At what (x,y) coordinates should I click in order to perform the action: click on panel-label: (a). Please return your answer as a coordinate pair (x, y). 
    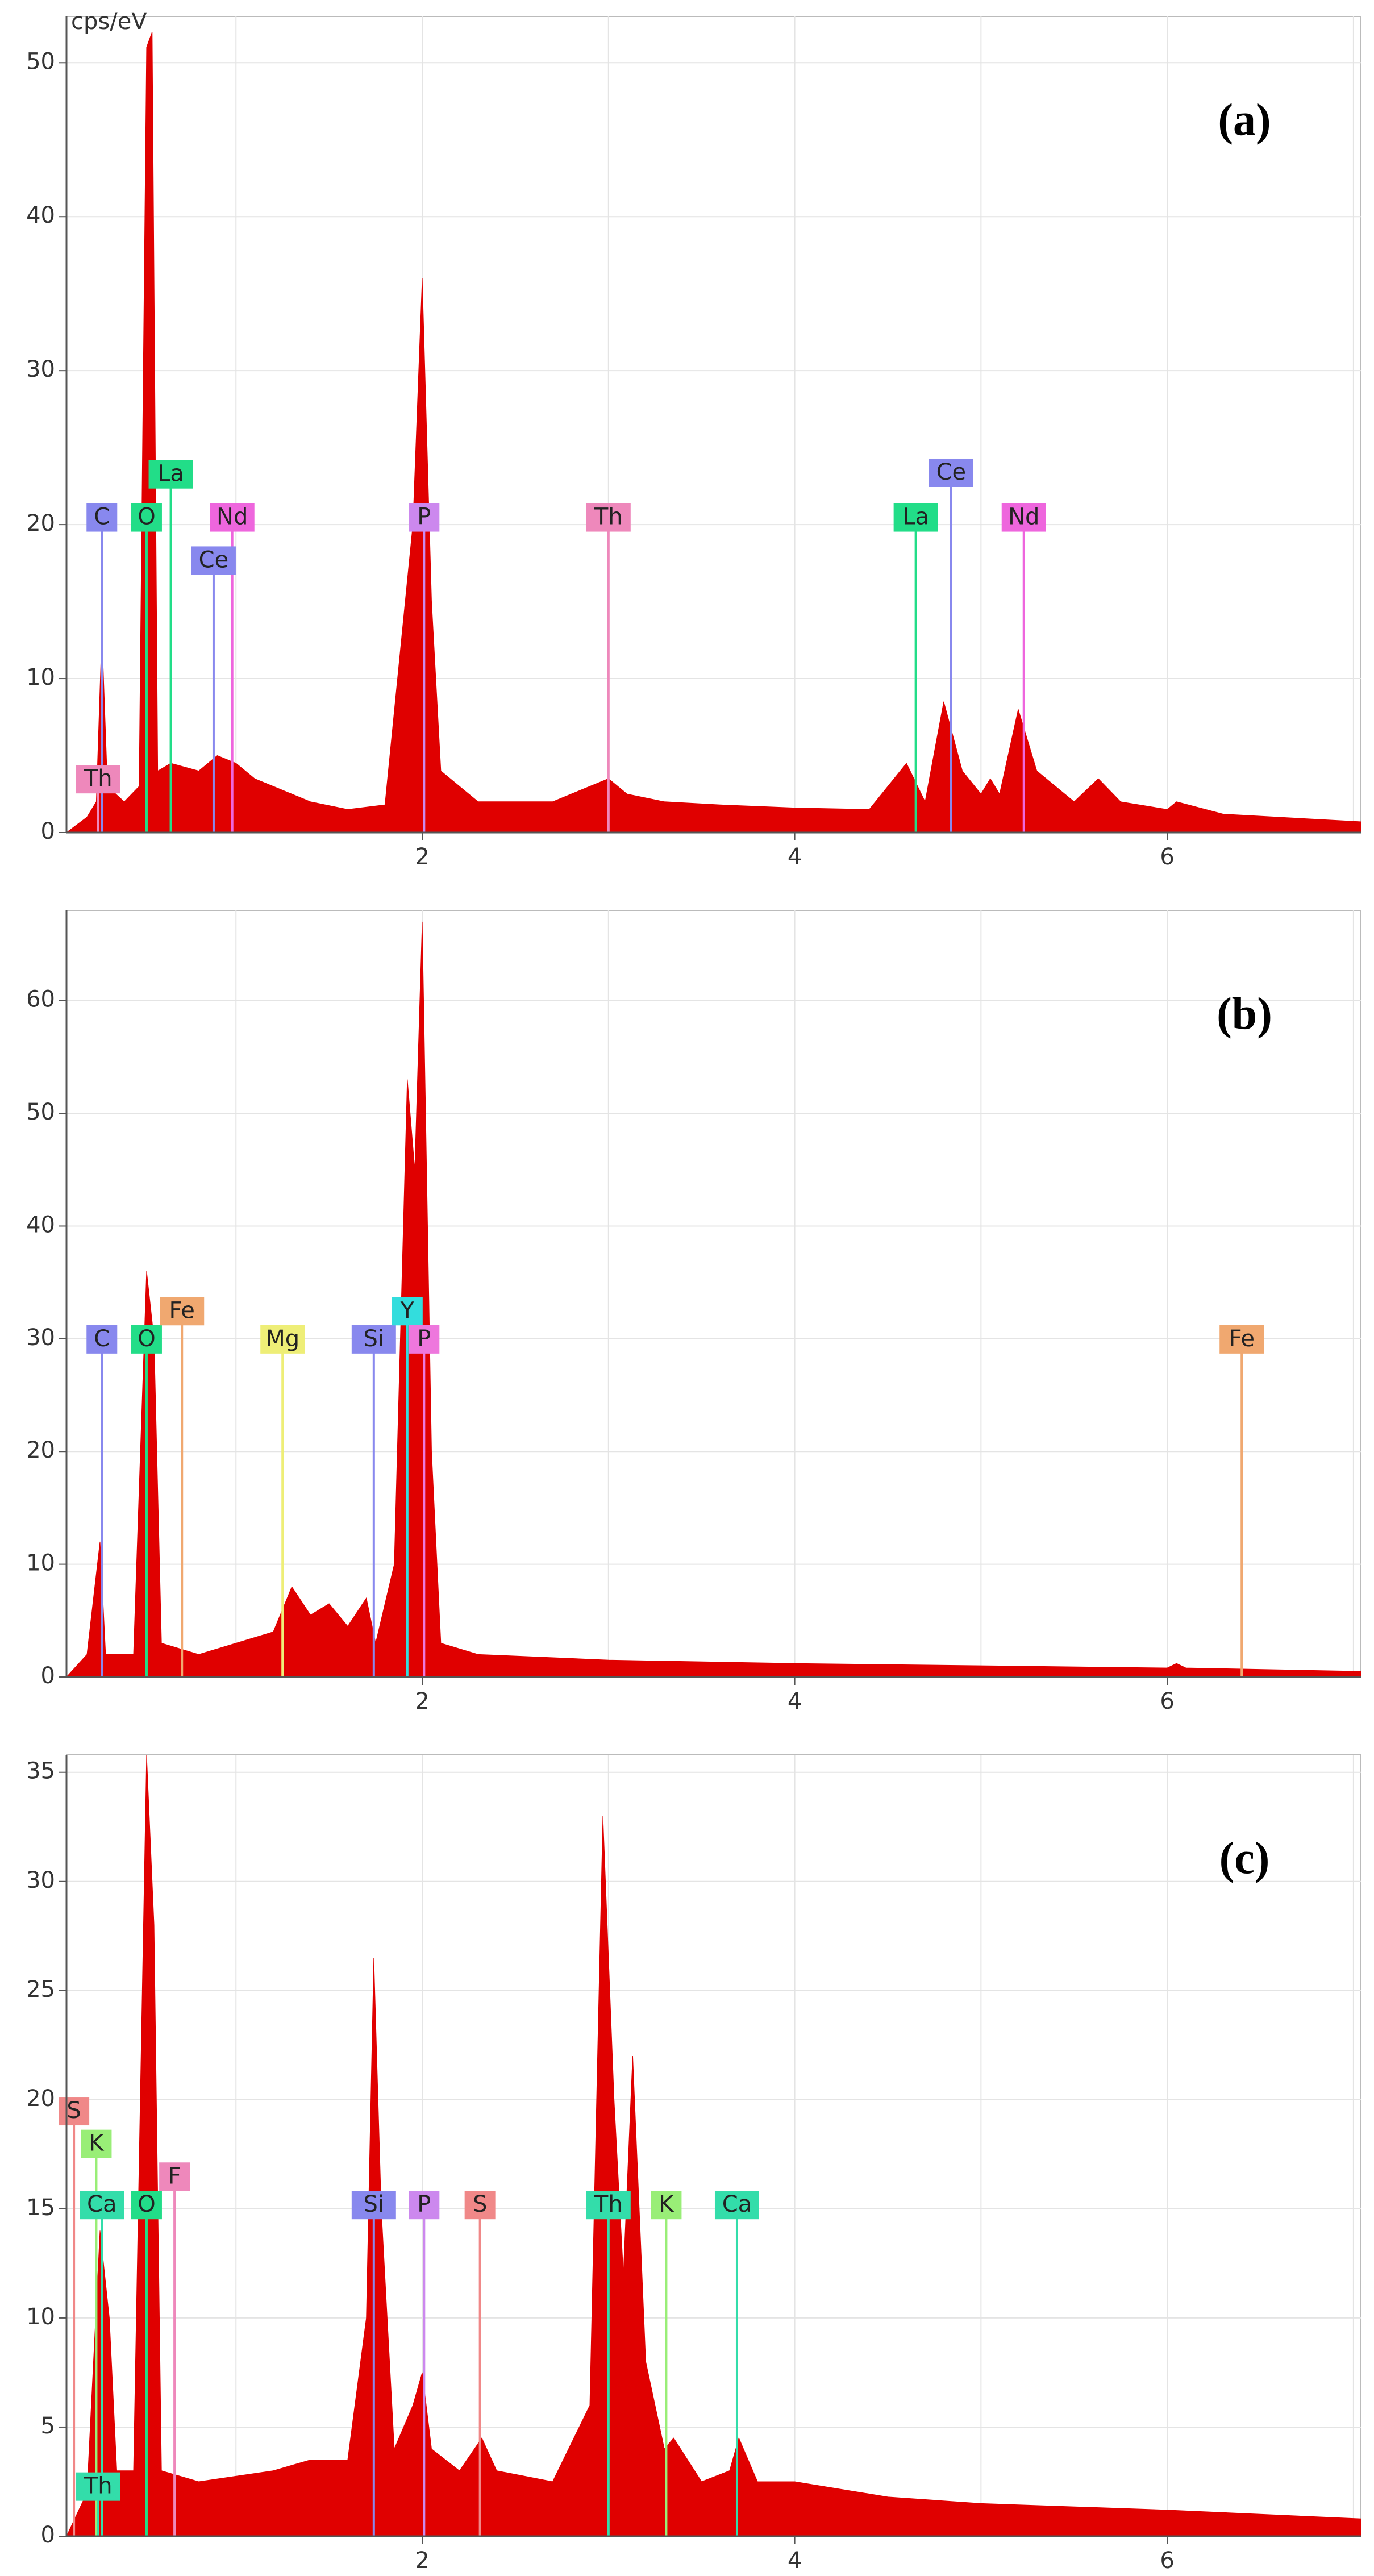
    Looking at the image, I should click on (1244, 120).